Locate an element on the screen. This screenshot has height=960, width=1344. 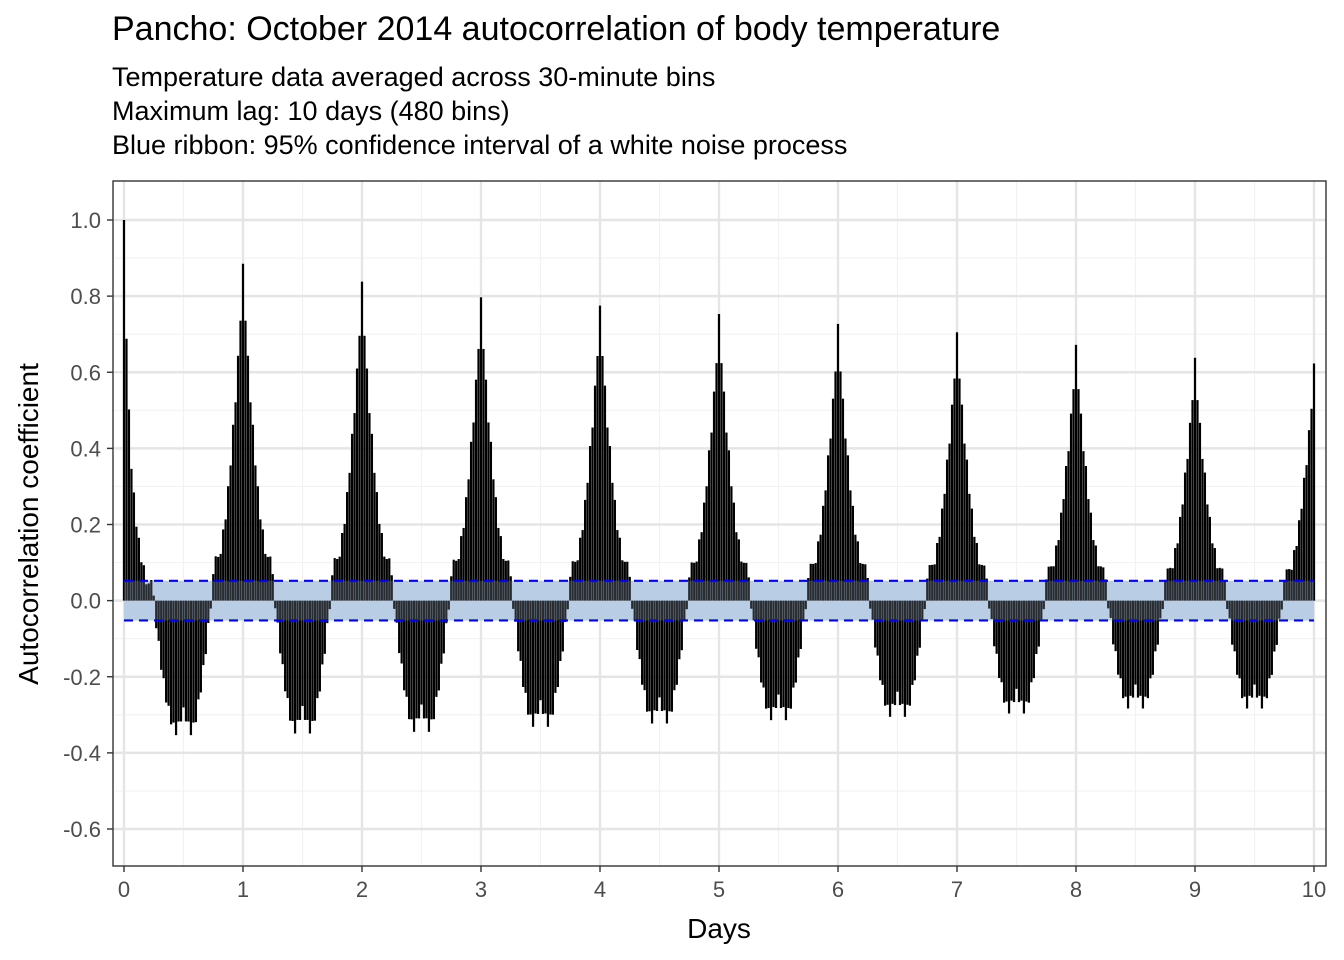
x-axis-ticks: 0 1 2 3 4 5 6 7 8 9 10 is located at coordinates (722, 884).